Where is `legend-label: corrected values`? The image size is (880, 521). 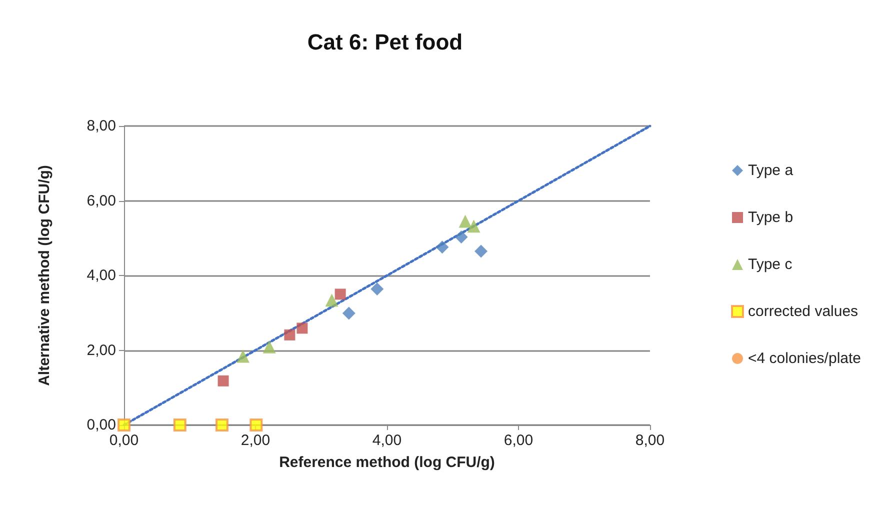
legend-label: corrected values is located at coordinates (803, 311).